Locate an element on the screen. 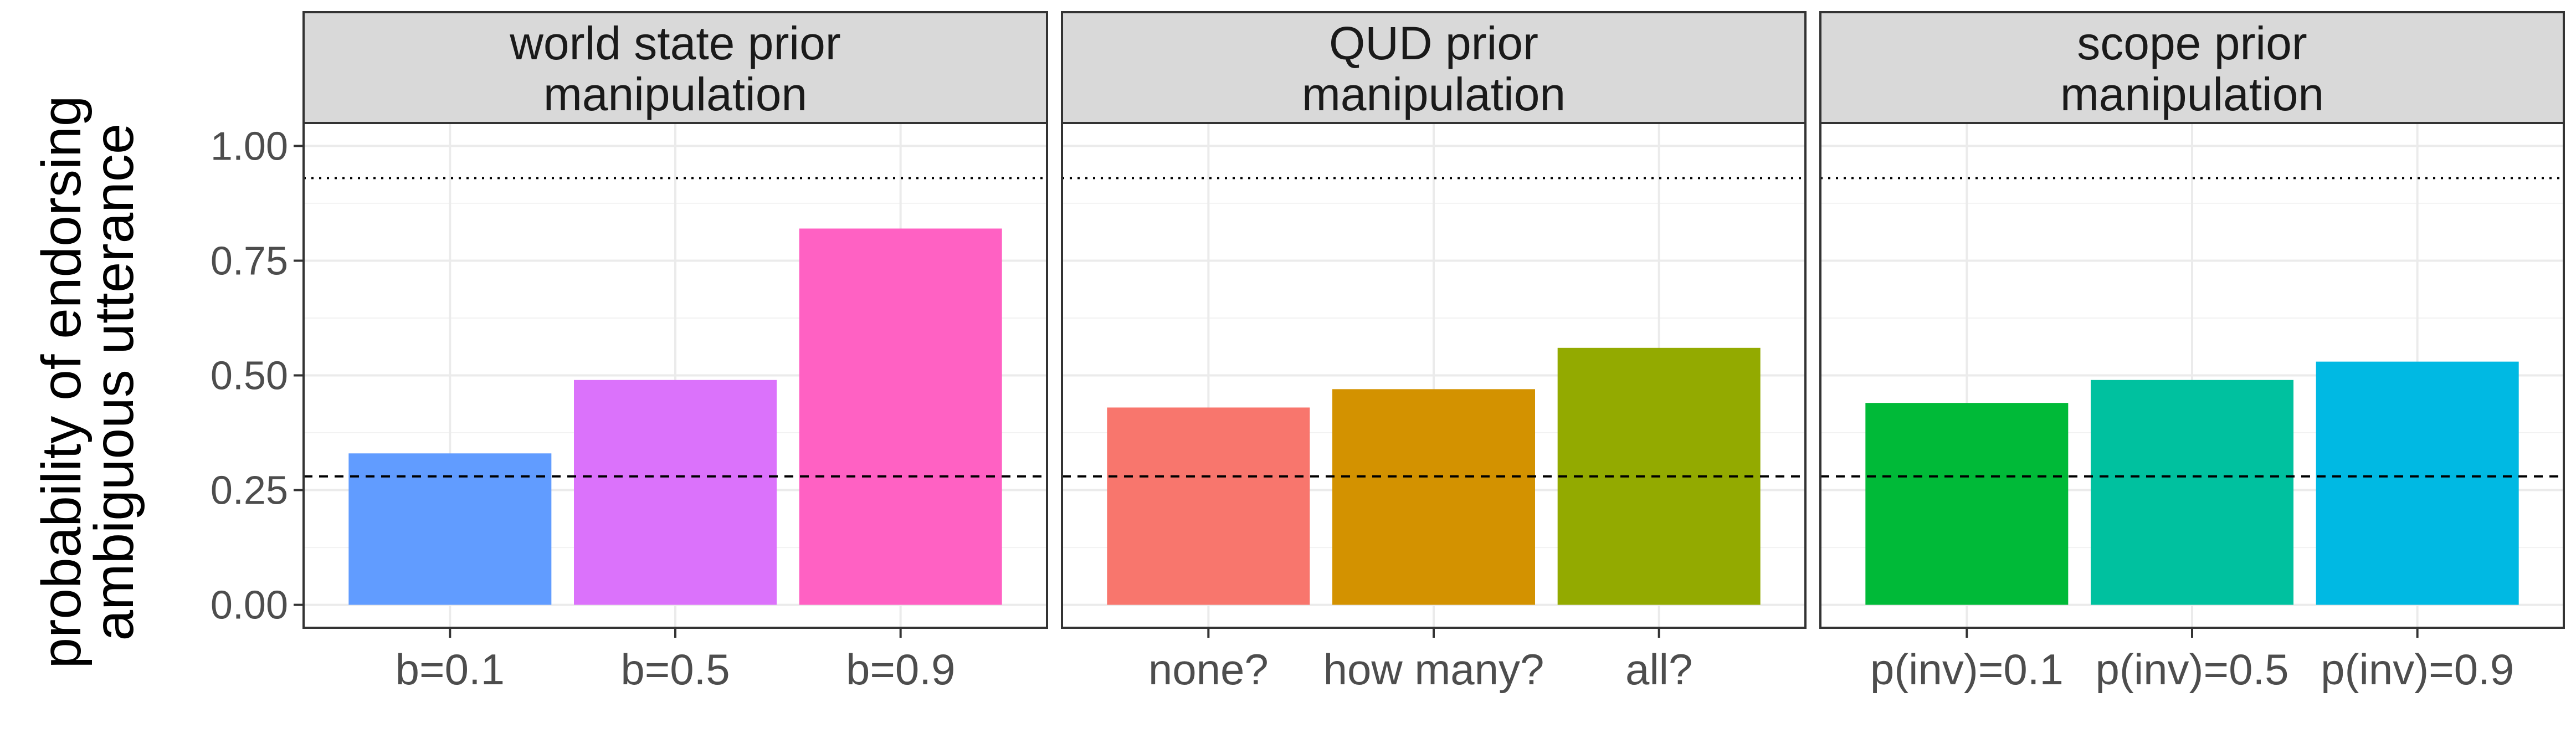 This screenshot has width=2576, height=748. y-tick-label: 0.25 is located at coordinates (249, 491).